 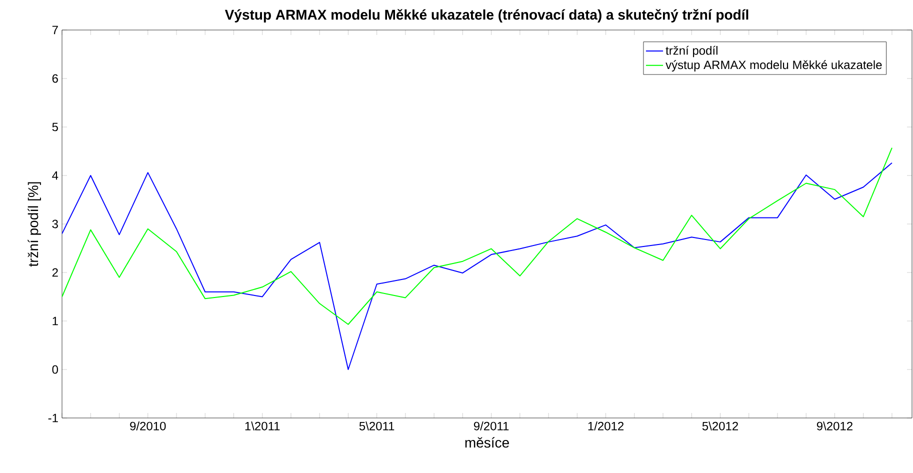 I want to click on legend-label: výstup ARMAX modelu Měkké ukazatele, so click(x=774, y=66).